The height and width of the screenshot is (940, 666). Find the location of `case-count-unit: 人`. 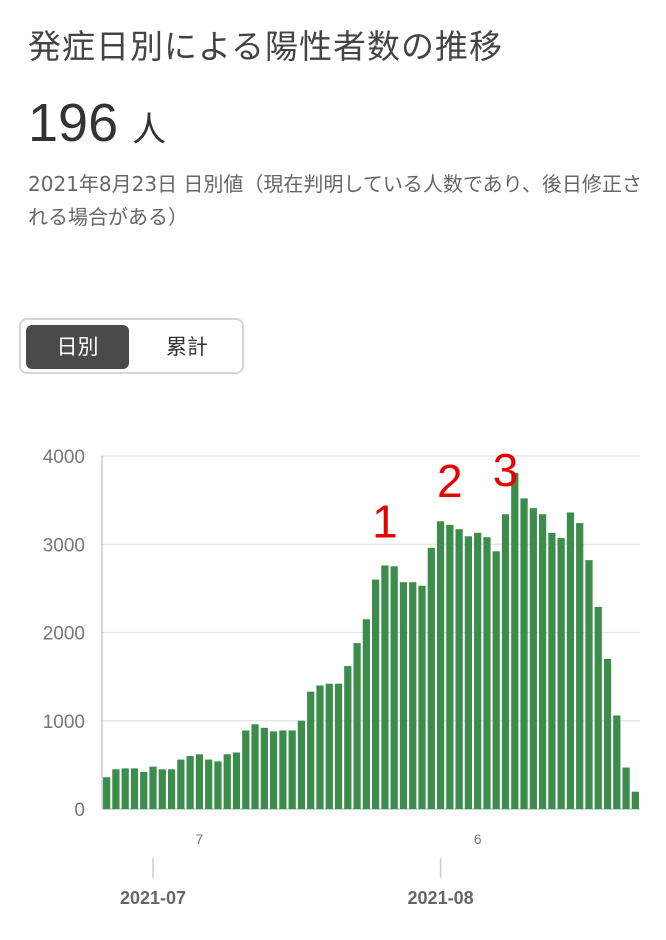

case-count-unit: 人 is located at coordinates (149, 130).